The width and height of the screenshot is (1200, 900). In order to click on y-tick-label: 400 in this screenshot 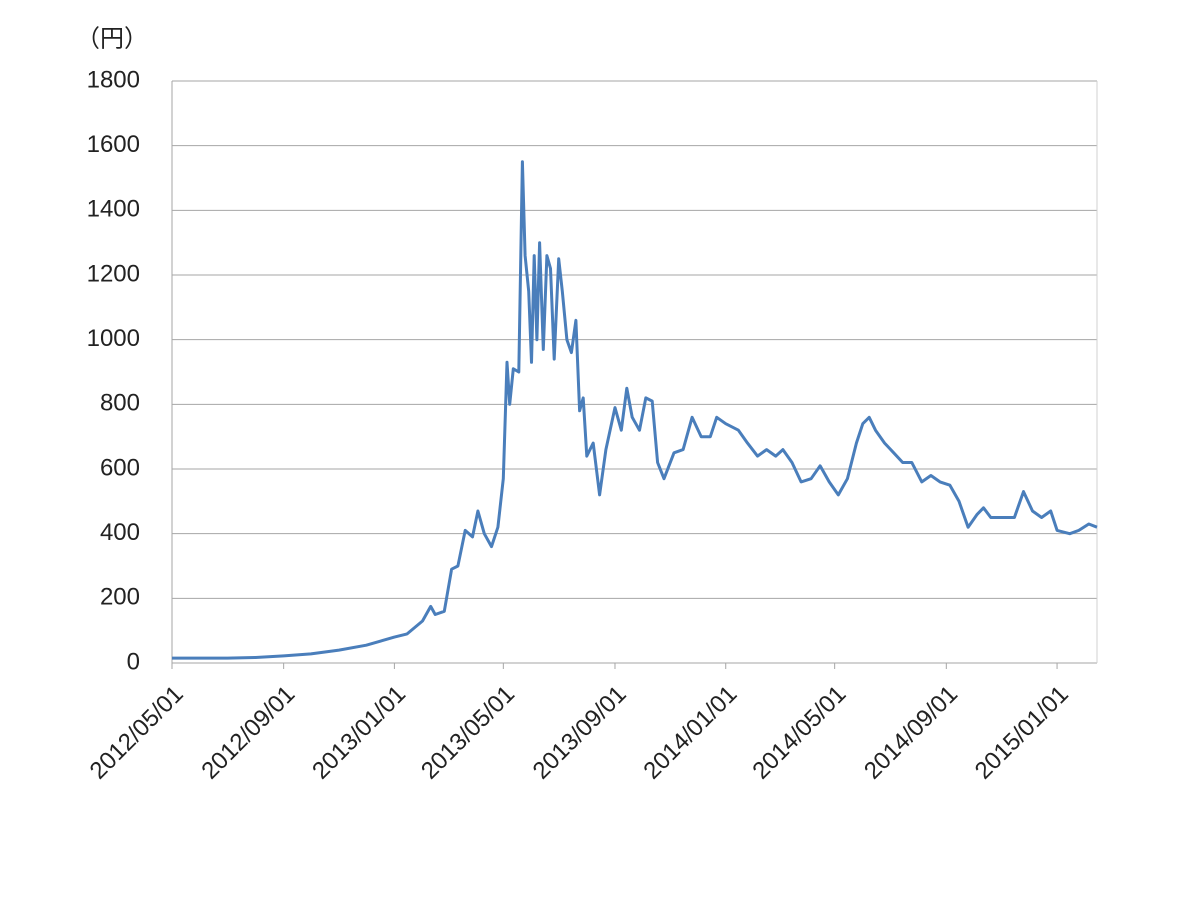, I will do `click(120, 532)`.